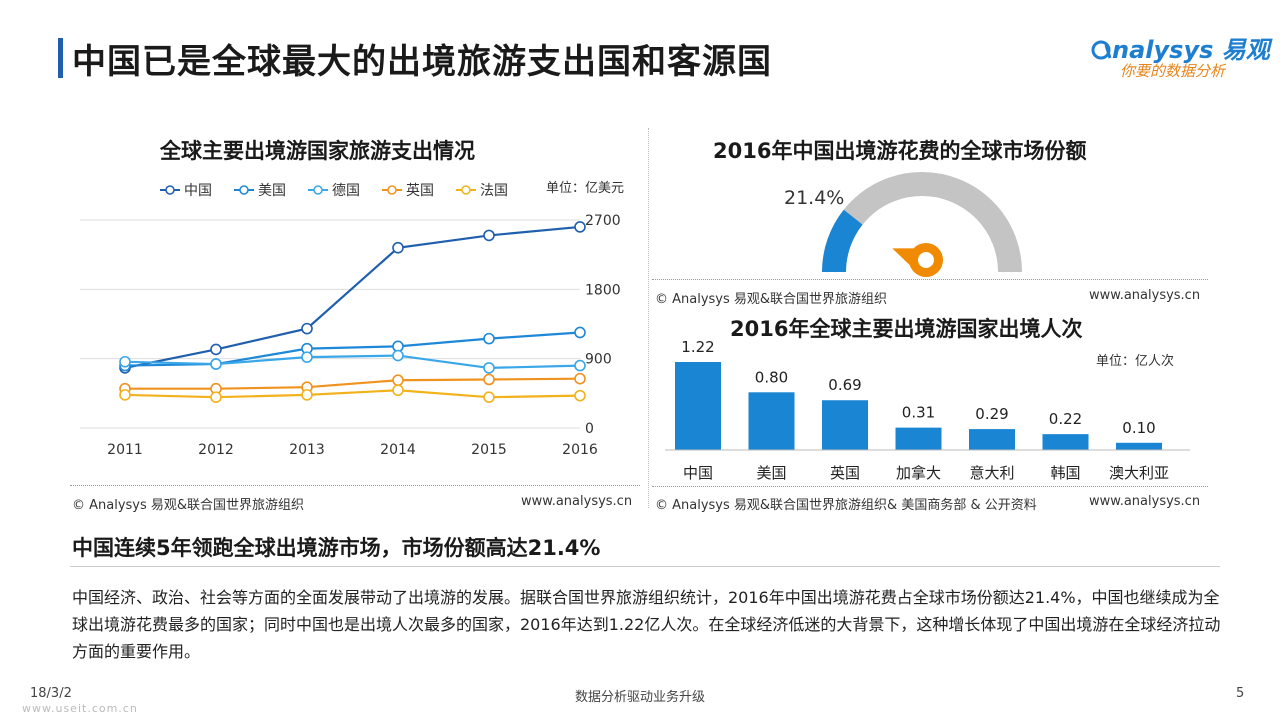 This screenshot has height=720, width=1280. What do you see at coordinates (844, 385) in the screenshot?
I see `bar-value-label: 0.69` at bounding box center [844, 385].